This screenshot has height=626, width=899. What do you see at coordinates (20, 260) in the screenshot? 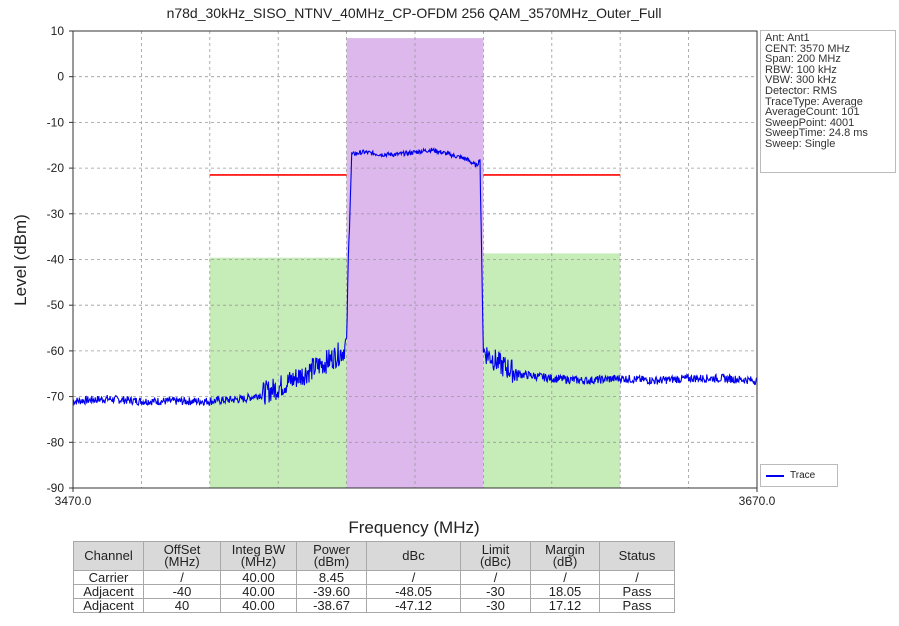
I see `y-axis-label: Level (dBm)` at bounding box center [20, 260].